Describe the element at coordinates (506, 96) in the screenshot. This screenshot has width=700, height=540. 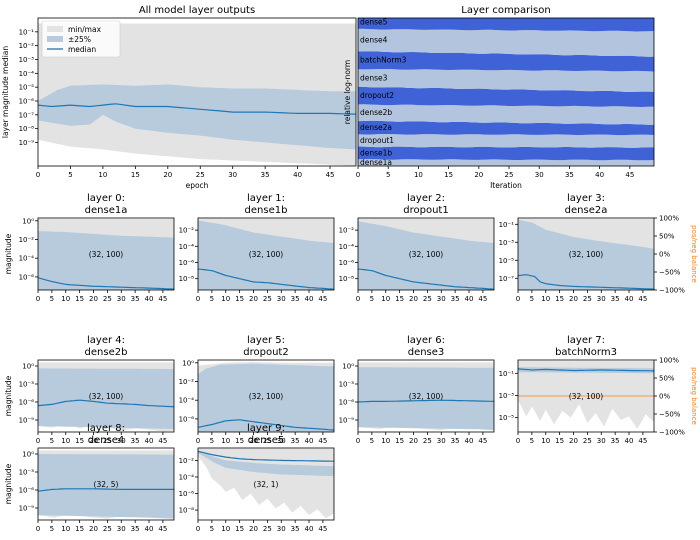
I see `layer-band-dropout2` at that location.